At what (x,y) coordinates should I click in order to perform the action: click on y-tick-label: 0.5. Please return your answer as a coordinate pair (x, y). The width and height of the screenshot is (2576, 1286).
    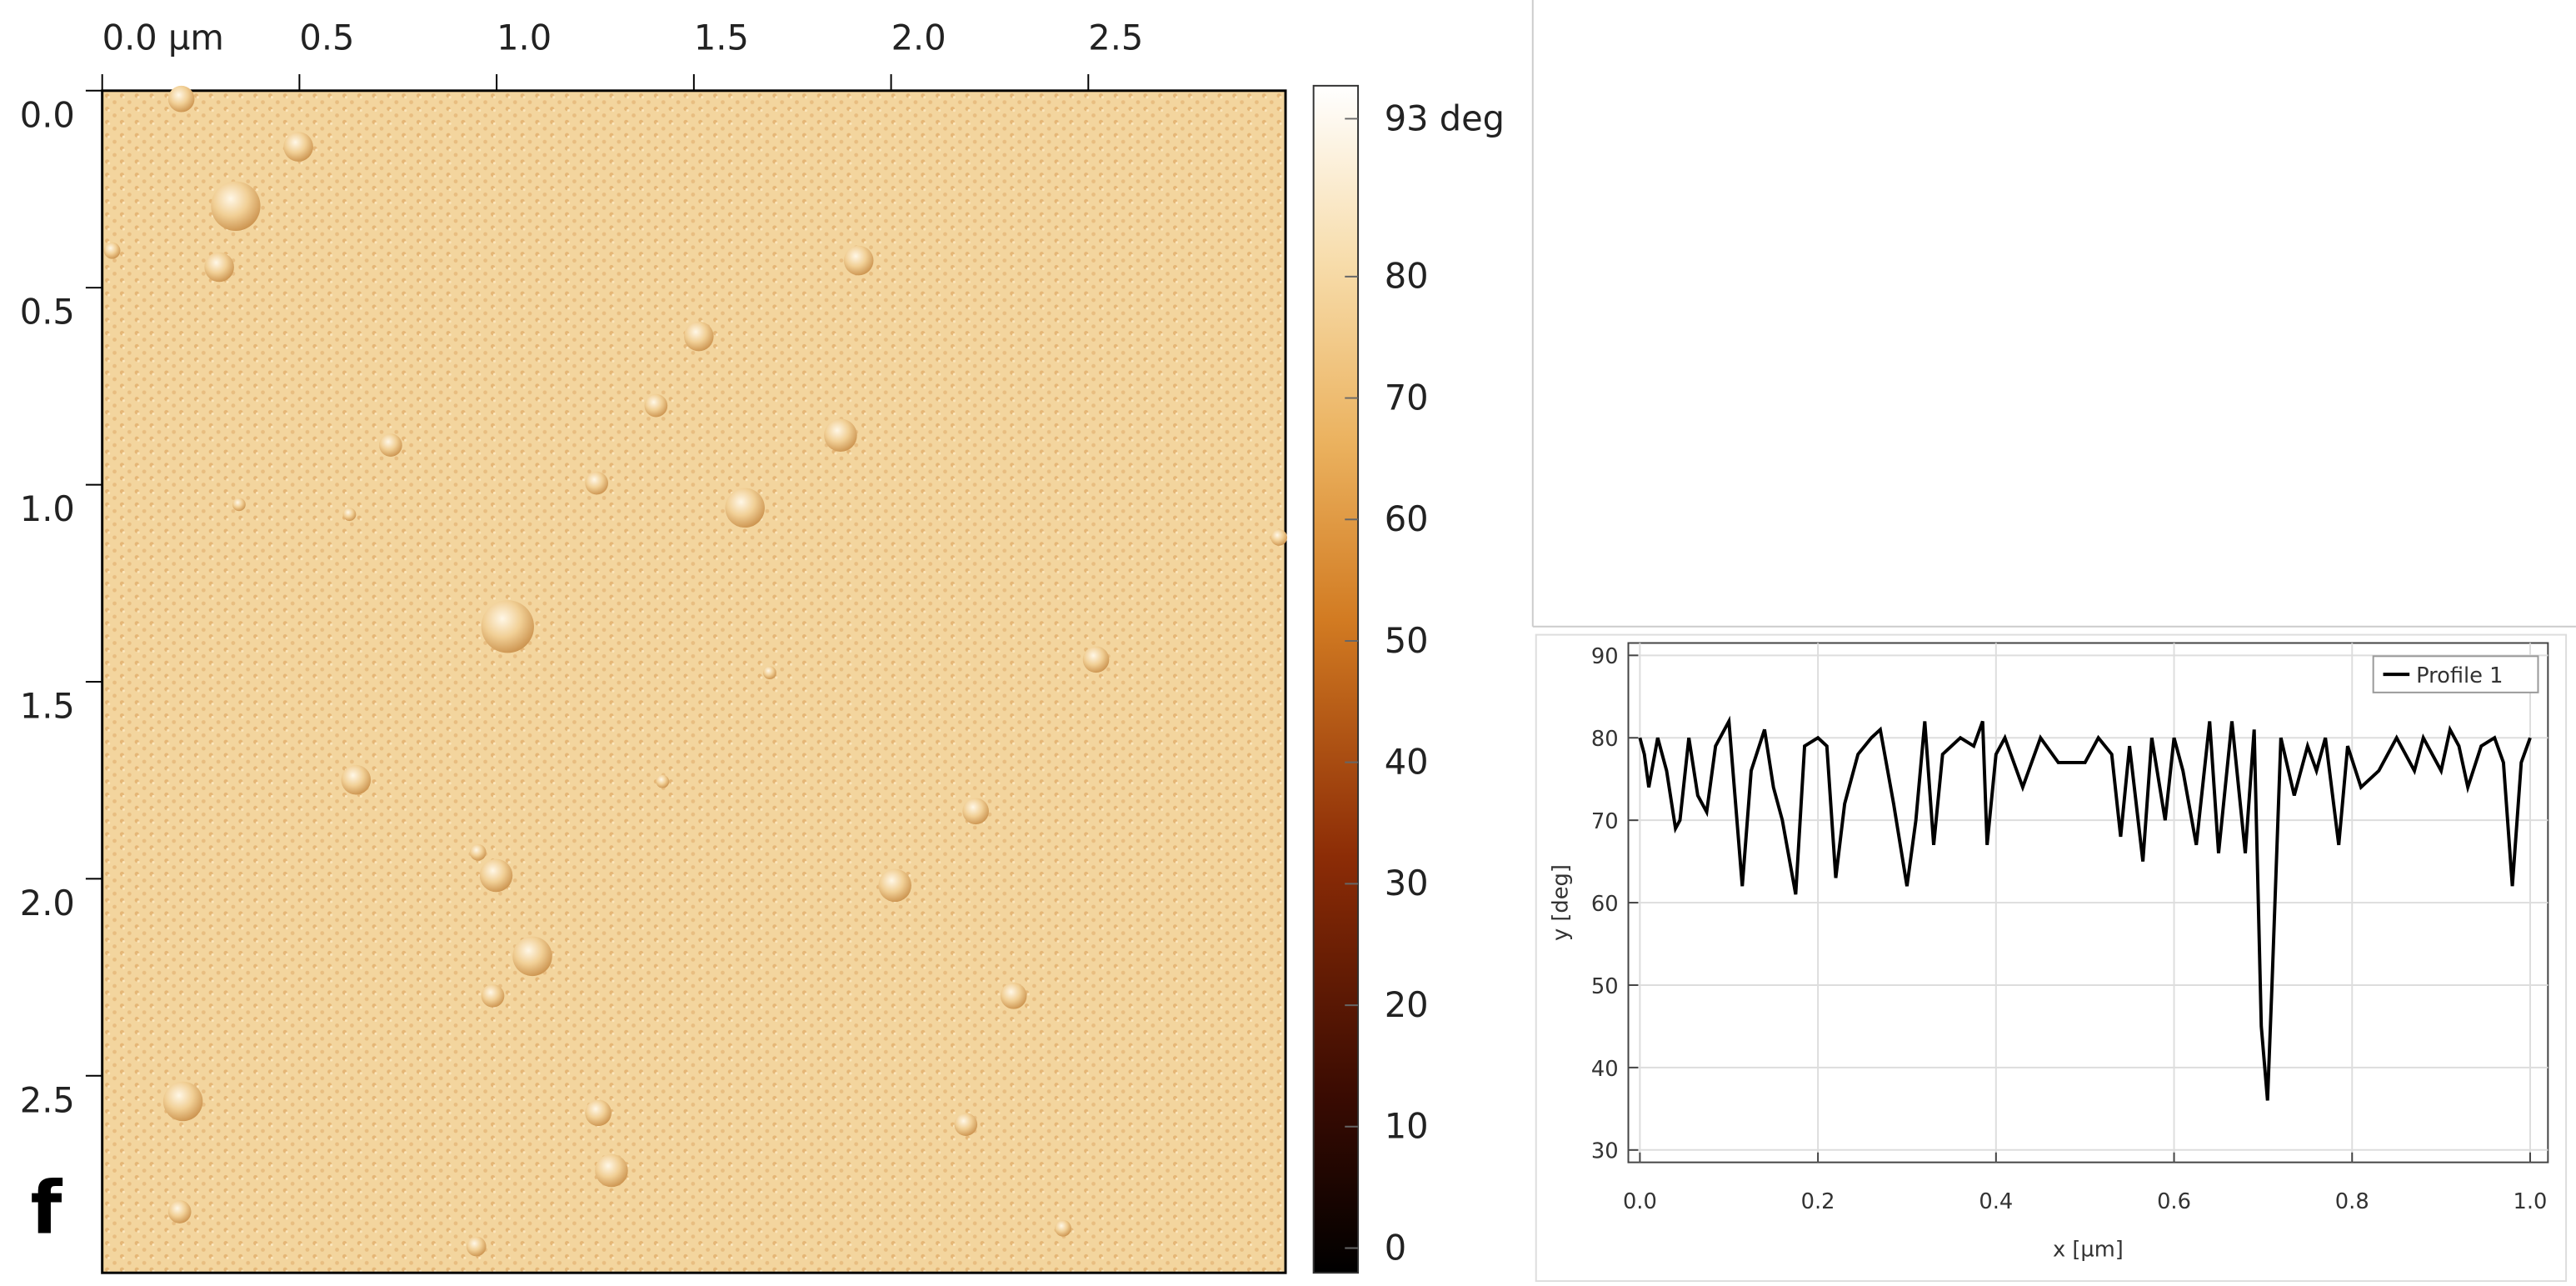
    Looking at the image, I should click on (47, 312).